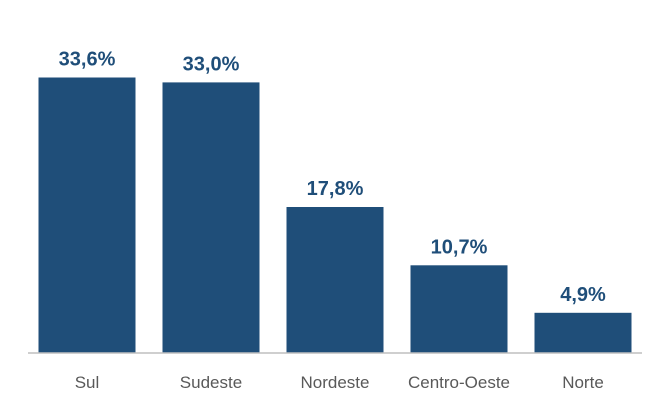 This screenshot has width=670, height=407. Describe the element at coordinates (459, 309) in the screenshot. I see `bar-centro-oeste` at that location.